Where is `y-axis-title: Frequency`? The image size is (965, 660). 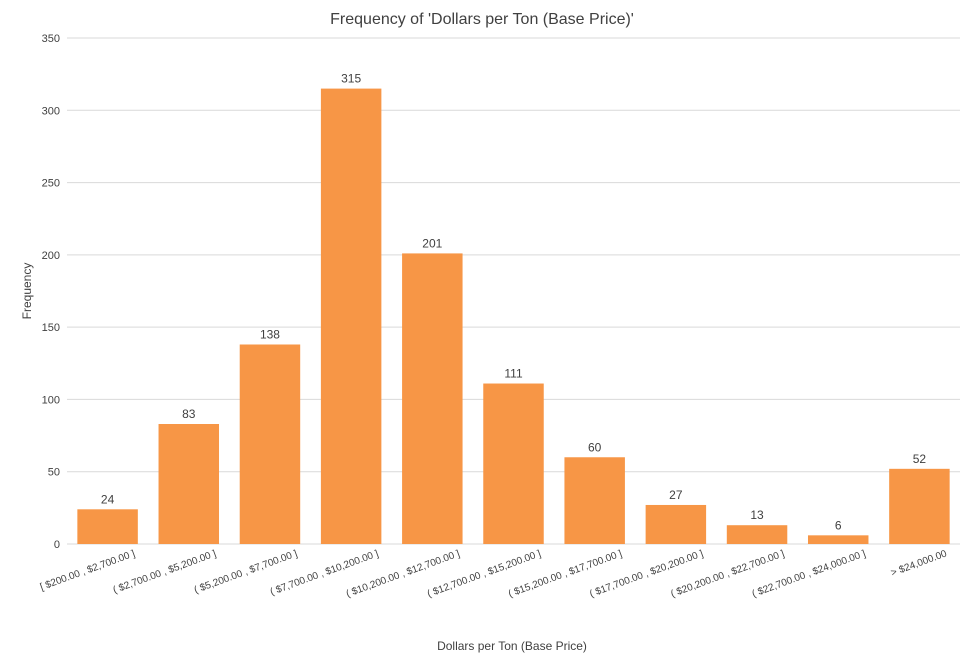 y-axis-title: Frequency is located at coordinates (27, 291).